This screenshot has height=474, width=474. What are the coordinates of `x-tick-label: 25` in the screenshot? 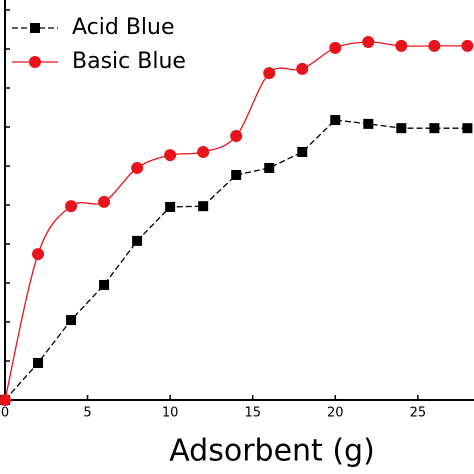 It's located at (418, 413).